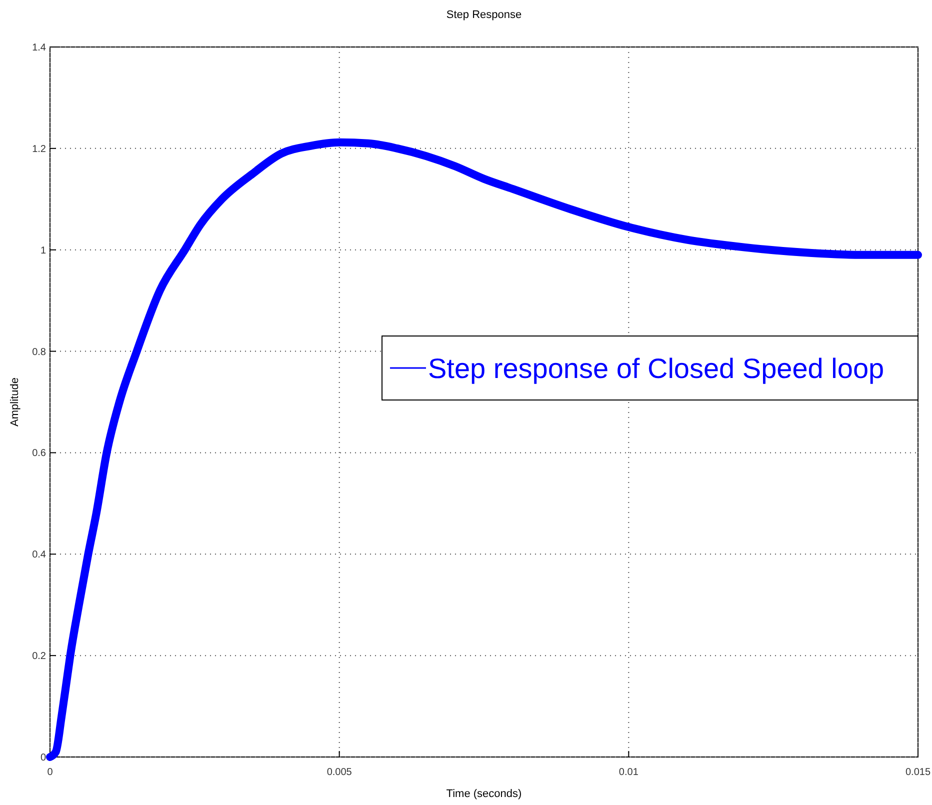  I want to click on y-tick-label: 0, so click(43, 758).